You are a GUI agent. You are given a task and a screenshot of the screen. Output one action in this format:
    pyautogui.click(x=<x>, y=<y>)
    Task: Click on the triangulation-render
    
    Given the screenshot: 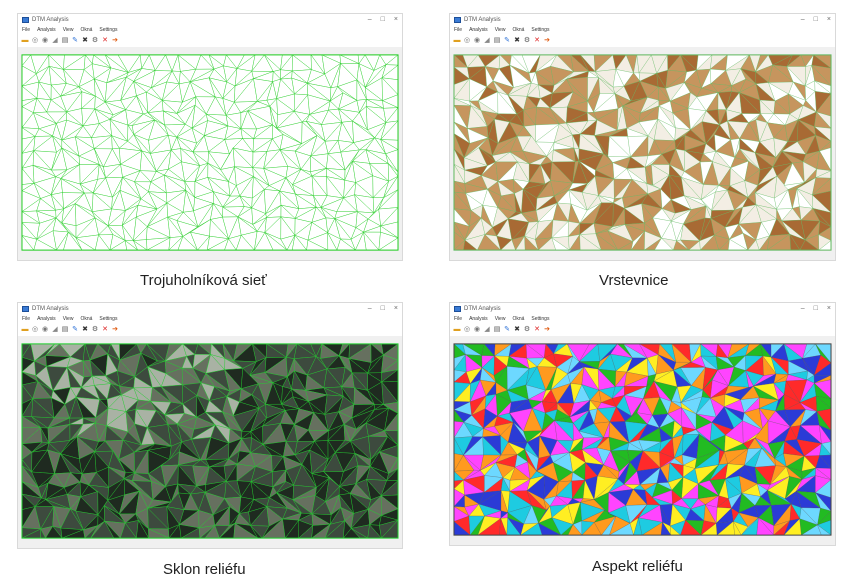 What is the action you would take?
    pyautogui.click(x=210, y=152)
    